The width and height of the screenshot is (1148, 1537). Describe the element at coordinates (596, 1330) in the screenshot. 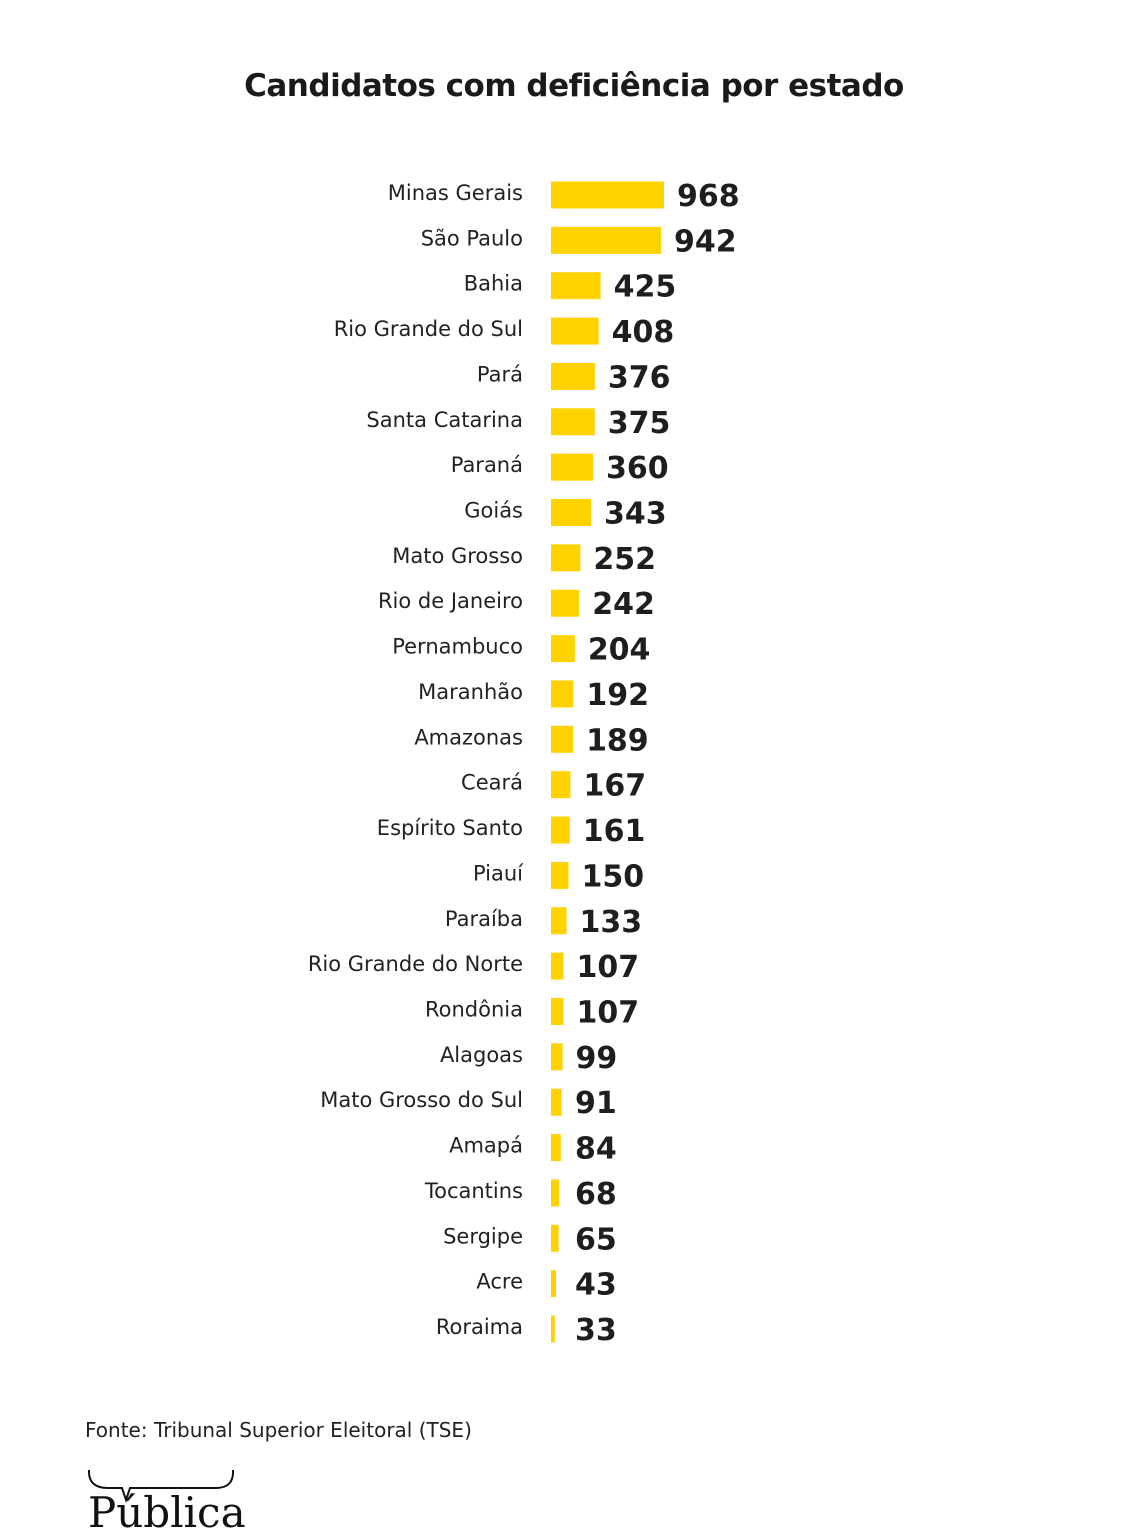

I see `value-label: 33` at that location.